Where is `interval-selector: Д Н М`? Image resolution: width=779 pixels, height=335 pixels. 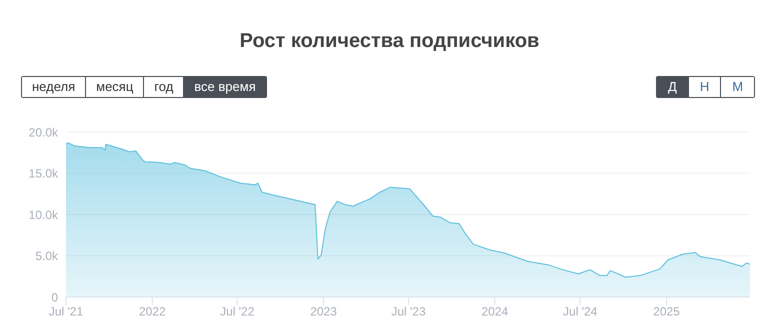
interval-selector: Д Н М is located at coordinates (706, 87).